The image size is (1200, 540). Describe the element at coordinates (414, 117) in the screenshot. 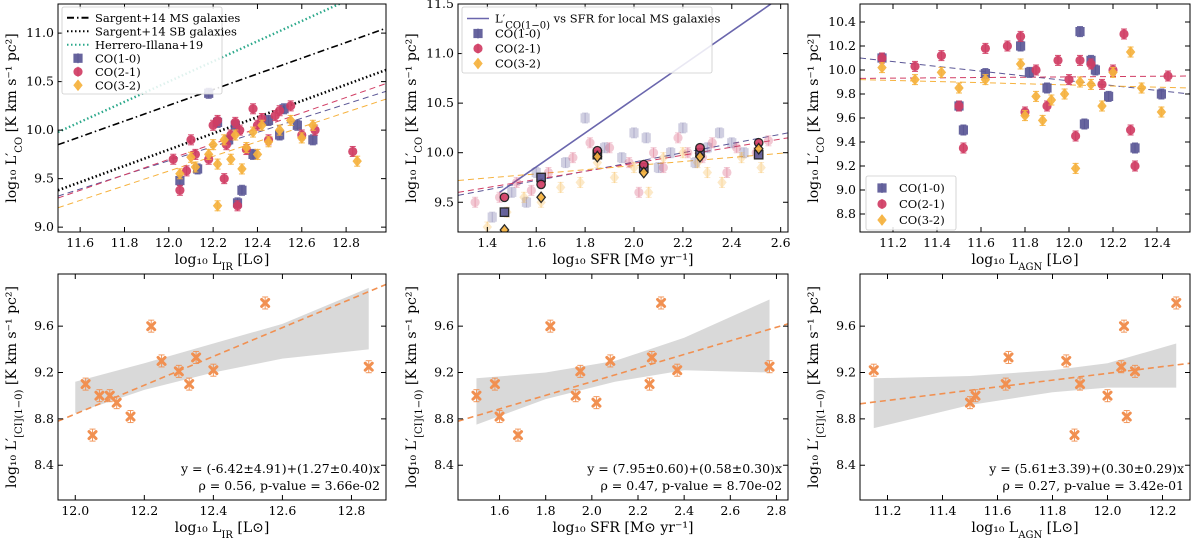

I see `y-axis-label: log₁₀ L′CO [K km s⁻¹ pc²]` at that location.